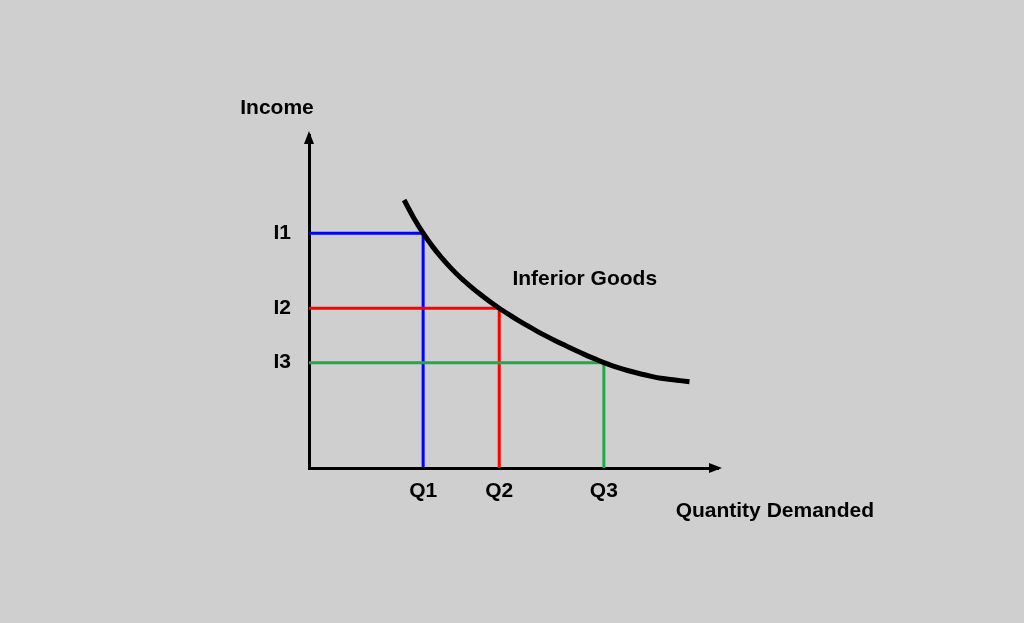  I want to click on ref-line-label: I2, so click(282, 307).